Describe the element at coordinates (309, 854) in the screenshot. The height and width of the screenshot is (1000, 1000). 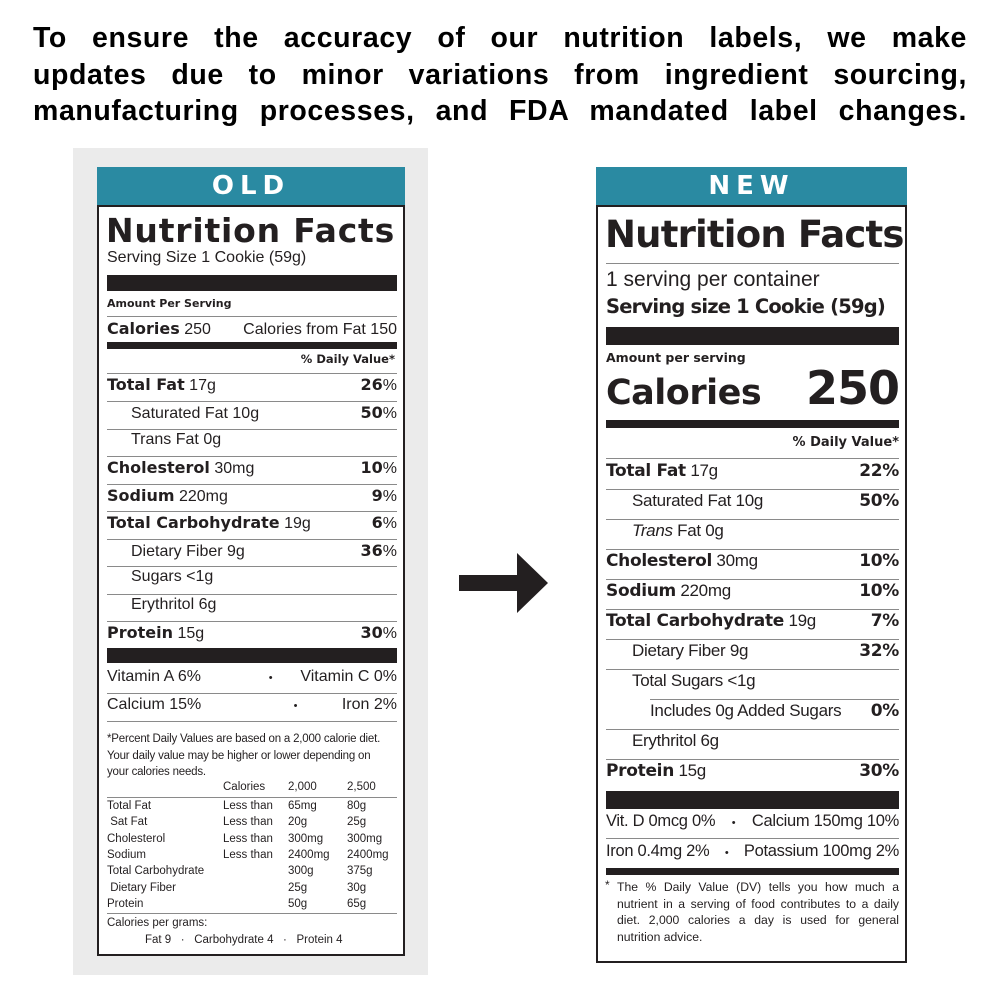
I see `old-dv-table-cell: 2400mg` at that location.